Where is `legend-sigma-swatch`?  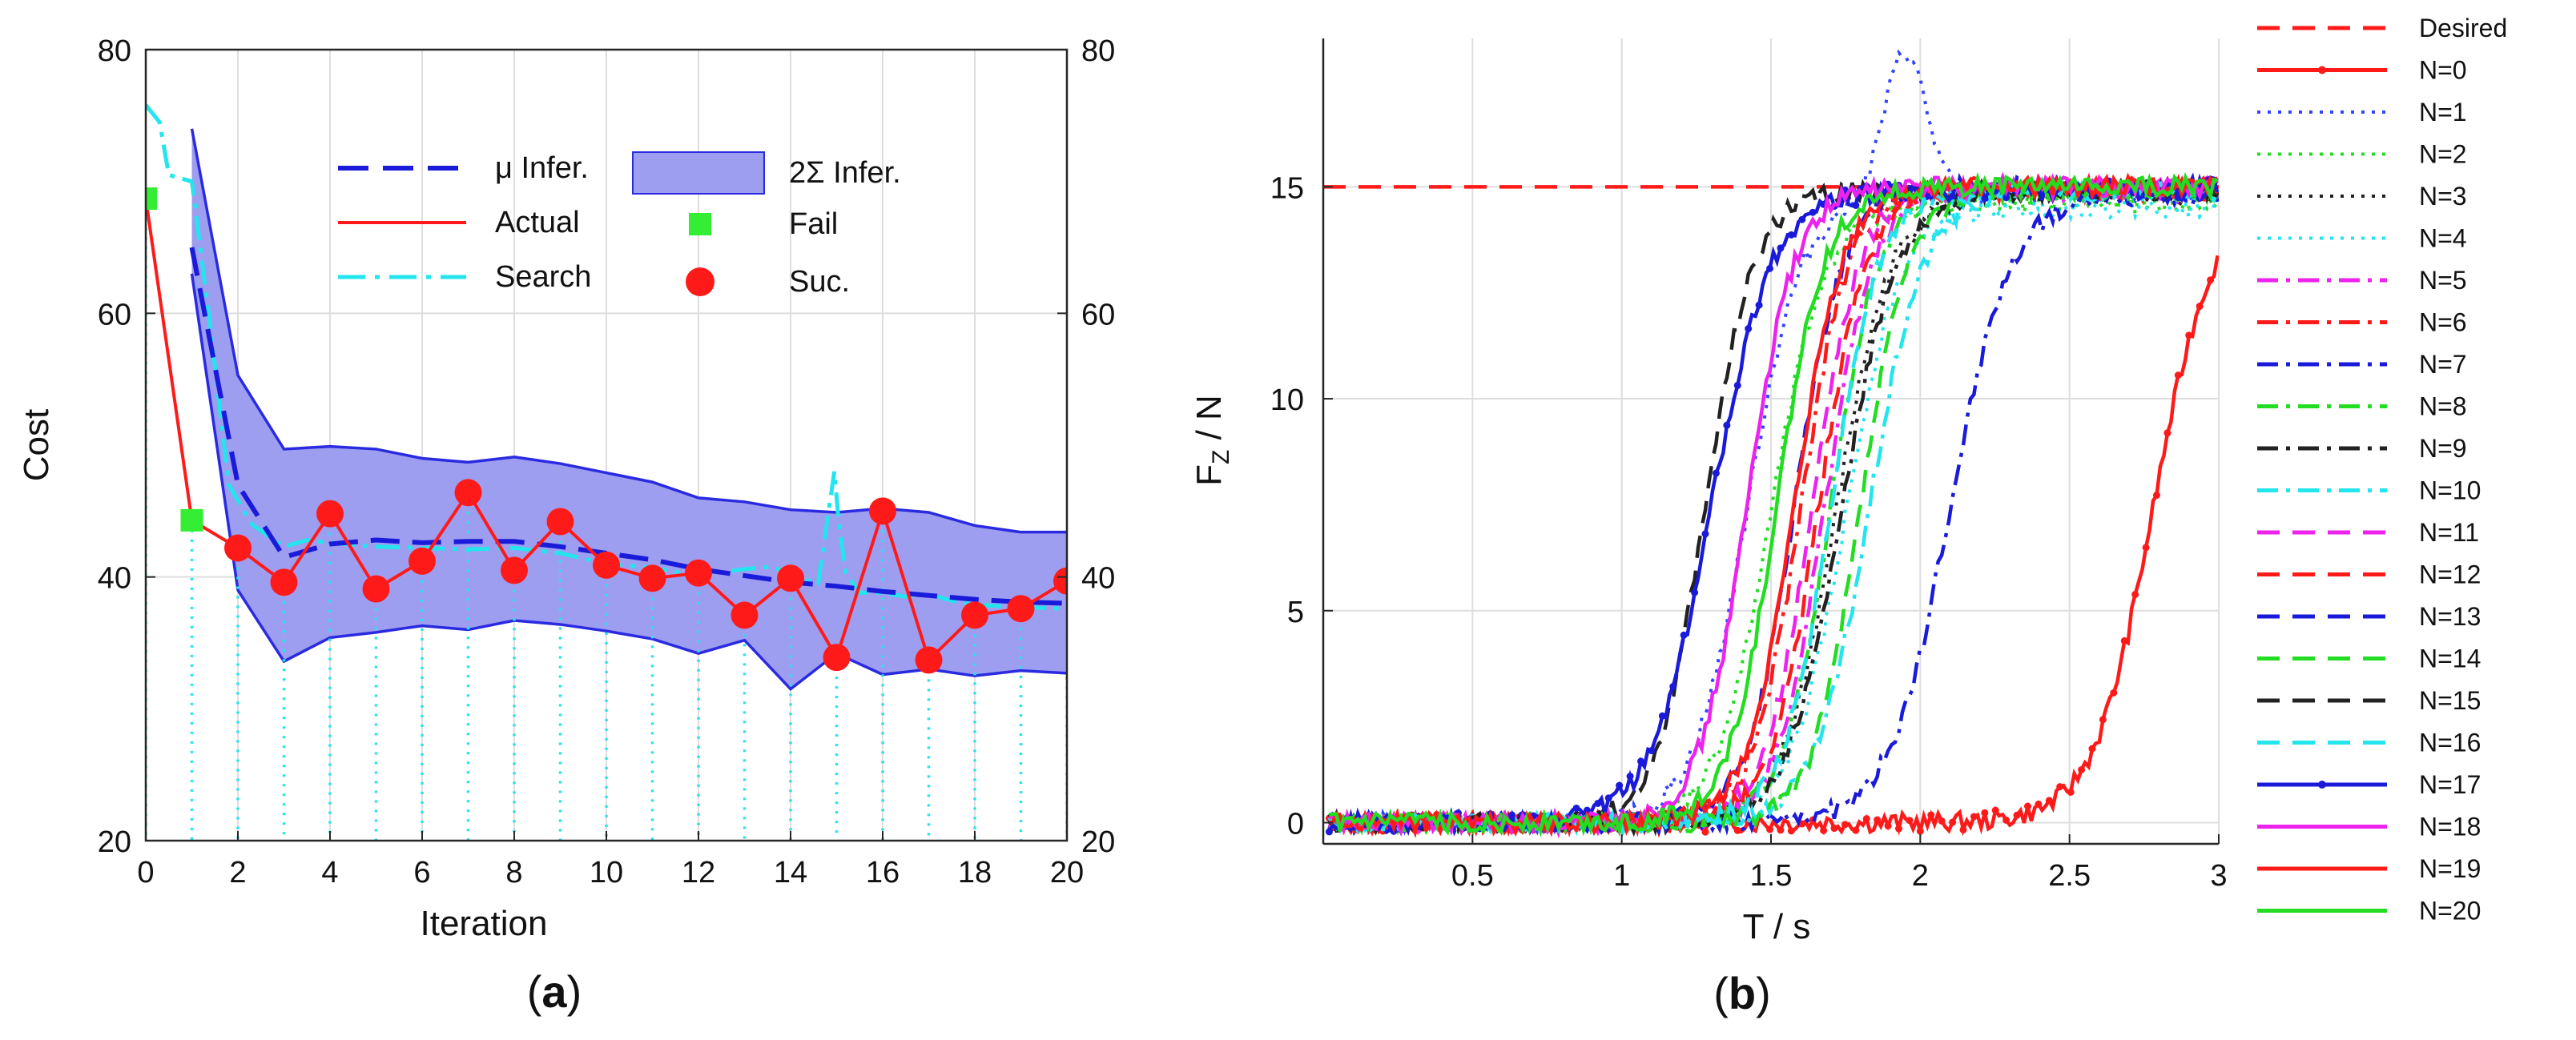
legend-sigma-swatch is located at coordinates (698, 173).